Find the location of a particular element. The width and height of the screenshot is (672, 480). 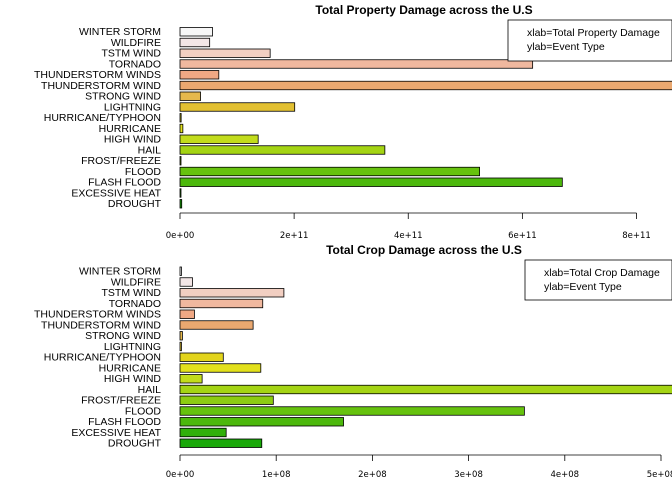

x-tick-label: 3e+08 is located at coordinates (468, 475).